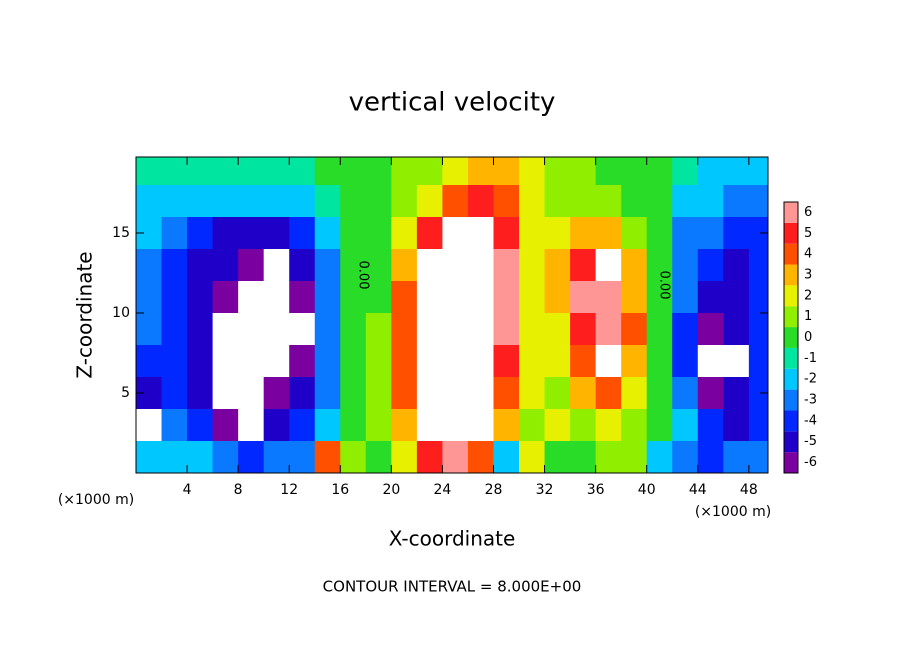 This screenshot has width=904, height=654. Describe the element at coordinates (808, 254) in the screenshot. I see `colorbar-tick-label: 4` at that location.